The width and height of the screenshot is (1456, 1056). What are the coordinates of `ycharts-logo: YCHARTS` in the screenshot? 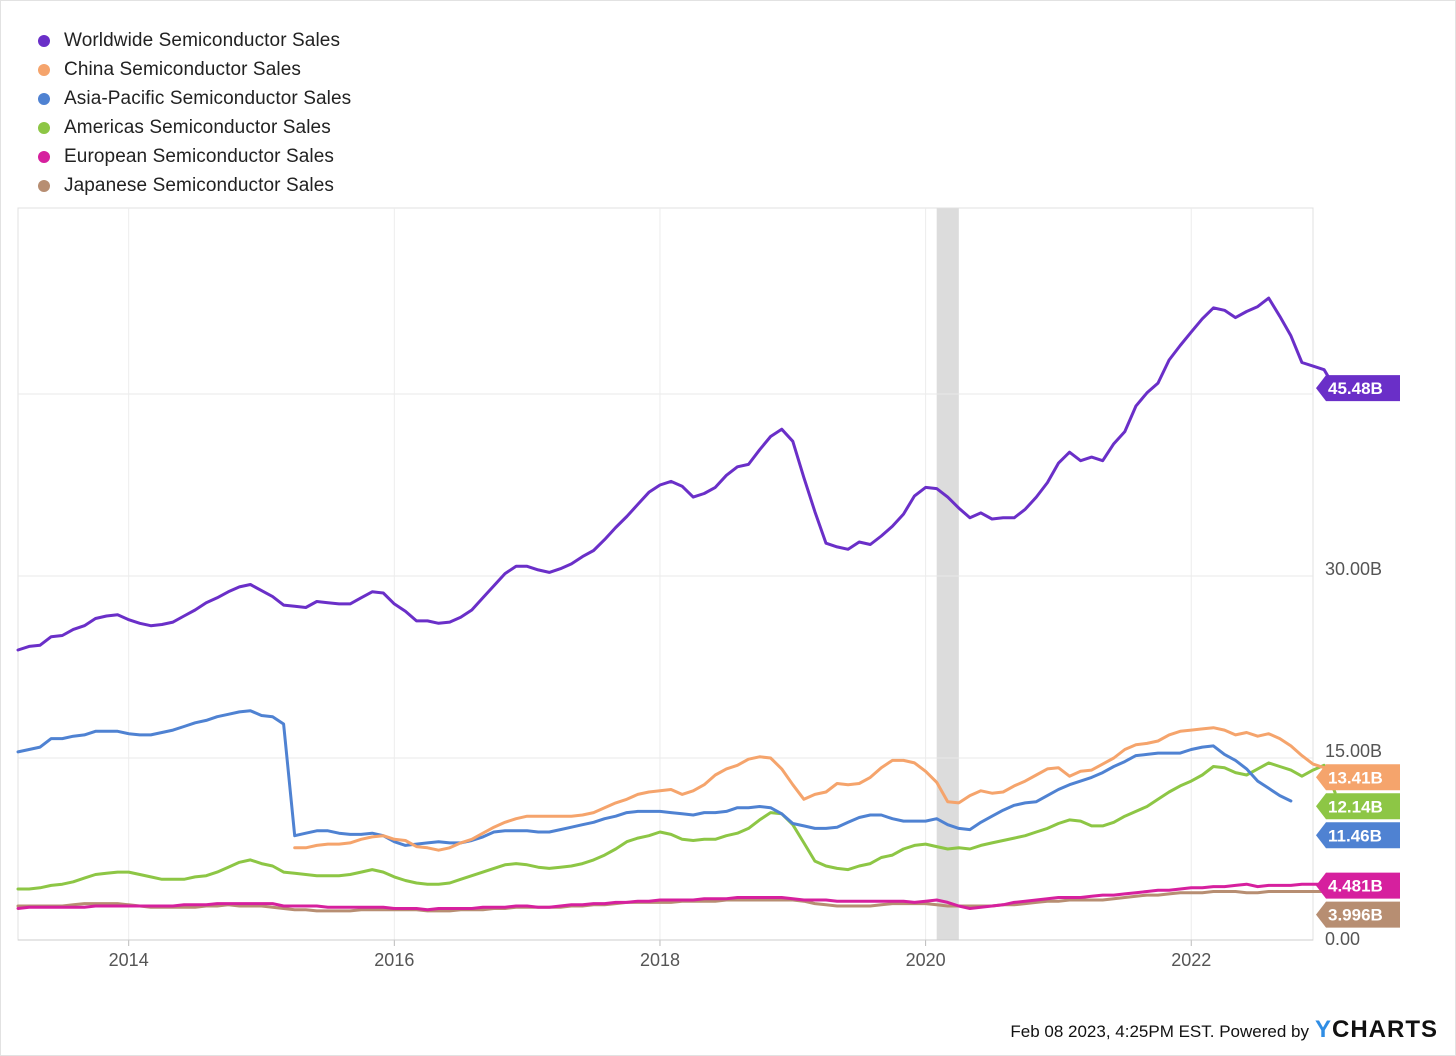 It's located at (1376, 1030).